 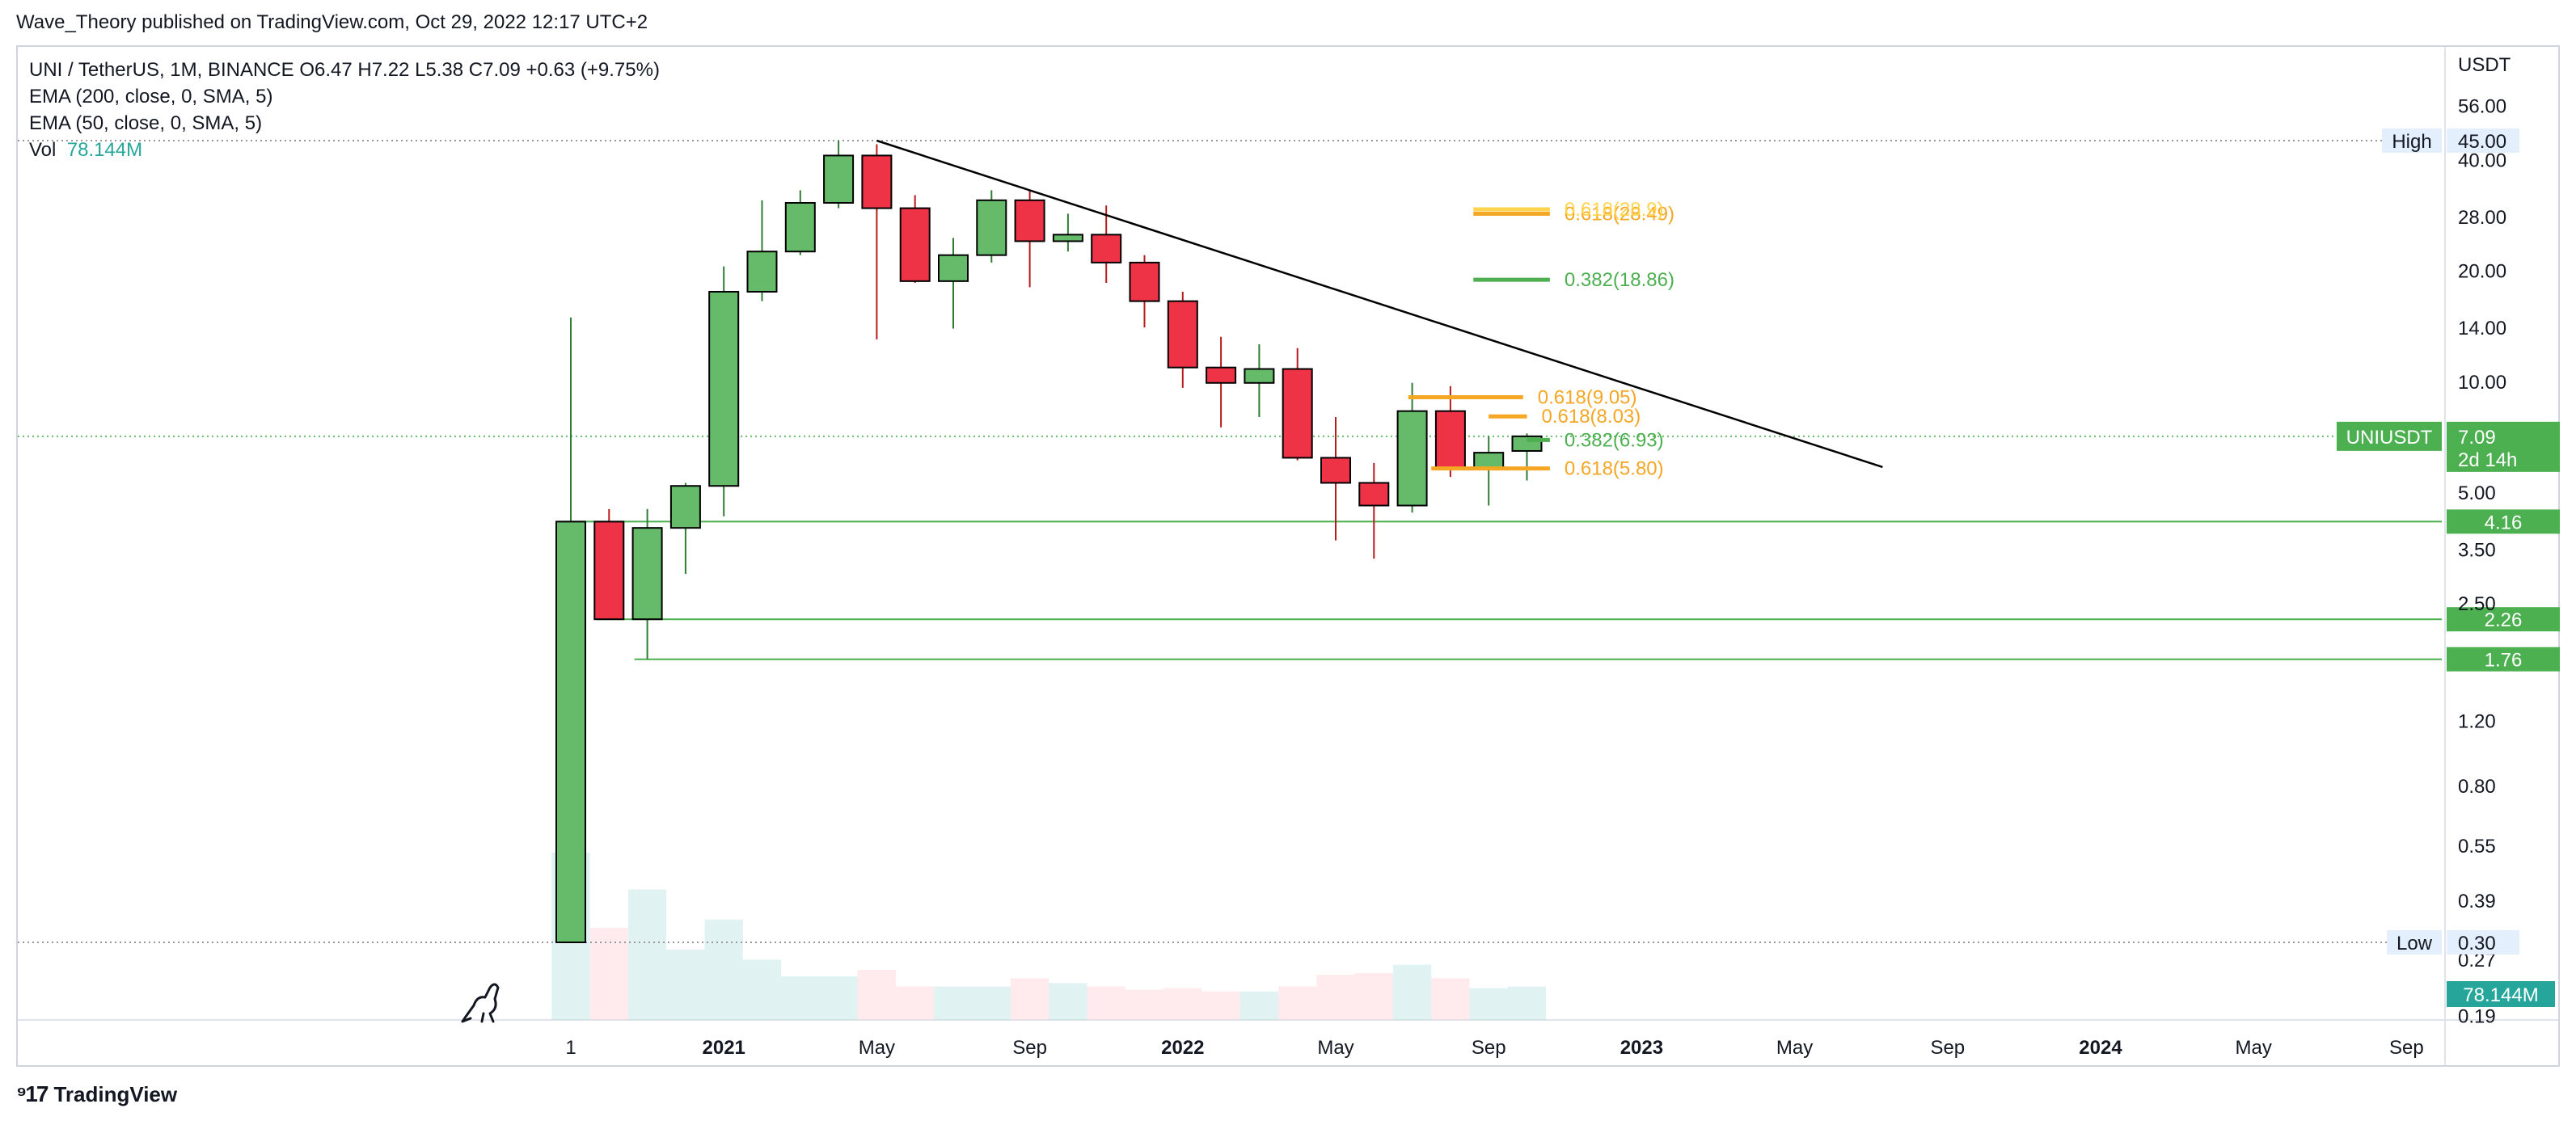 I want to click on price-axis-tick: 0.55, so click(x=2477, y=846).